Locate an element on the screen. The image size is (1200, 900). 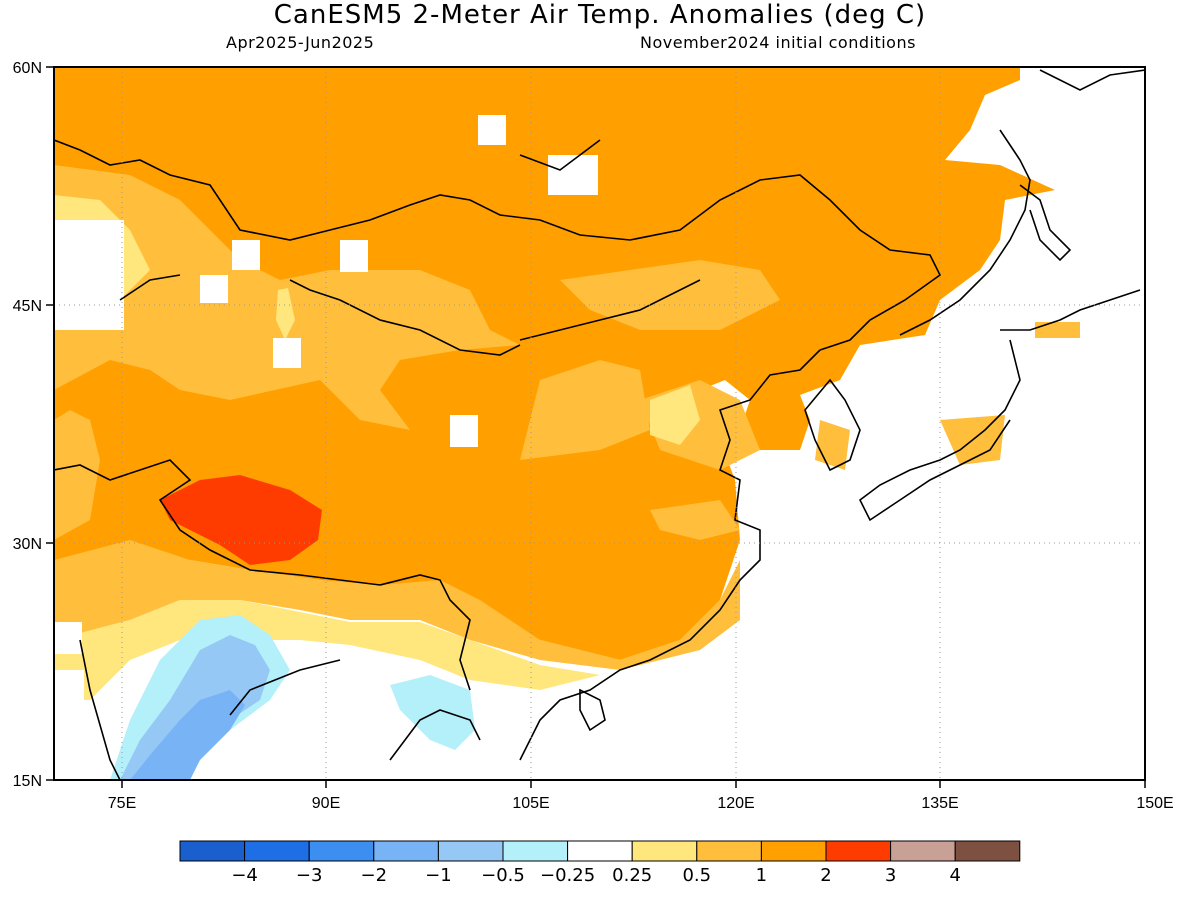
colorbar-label: −0.5 is located at coordinates (503, 875).